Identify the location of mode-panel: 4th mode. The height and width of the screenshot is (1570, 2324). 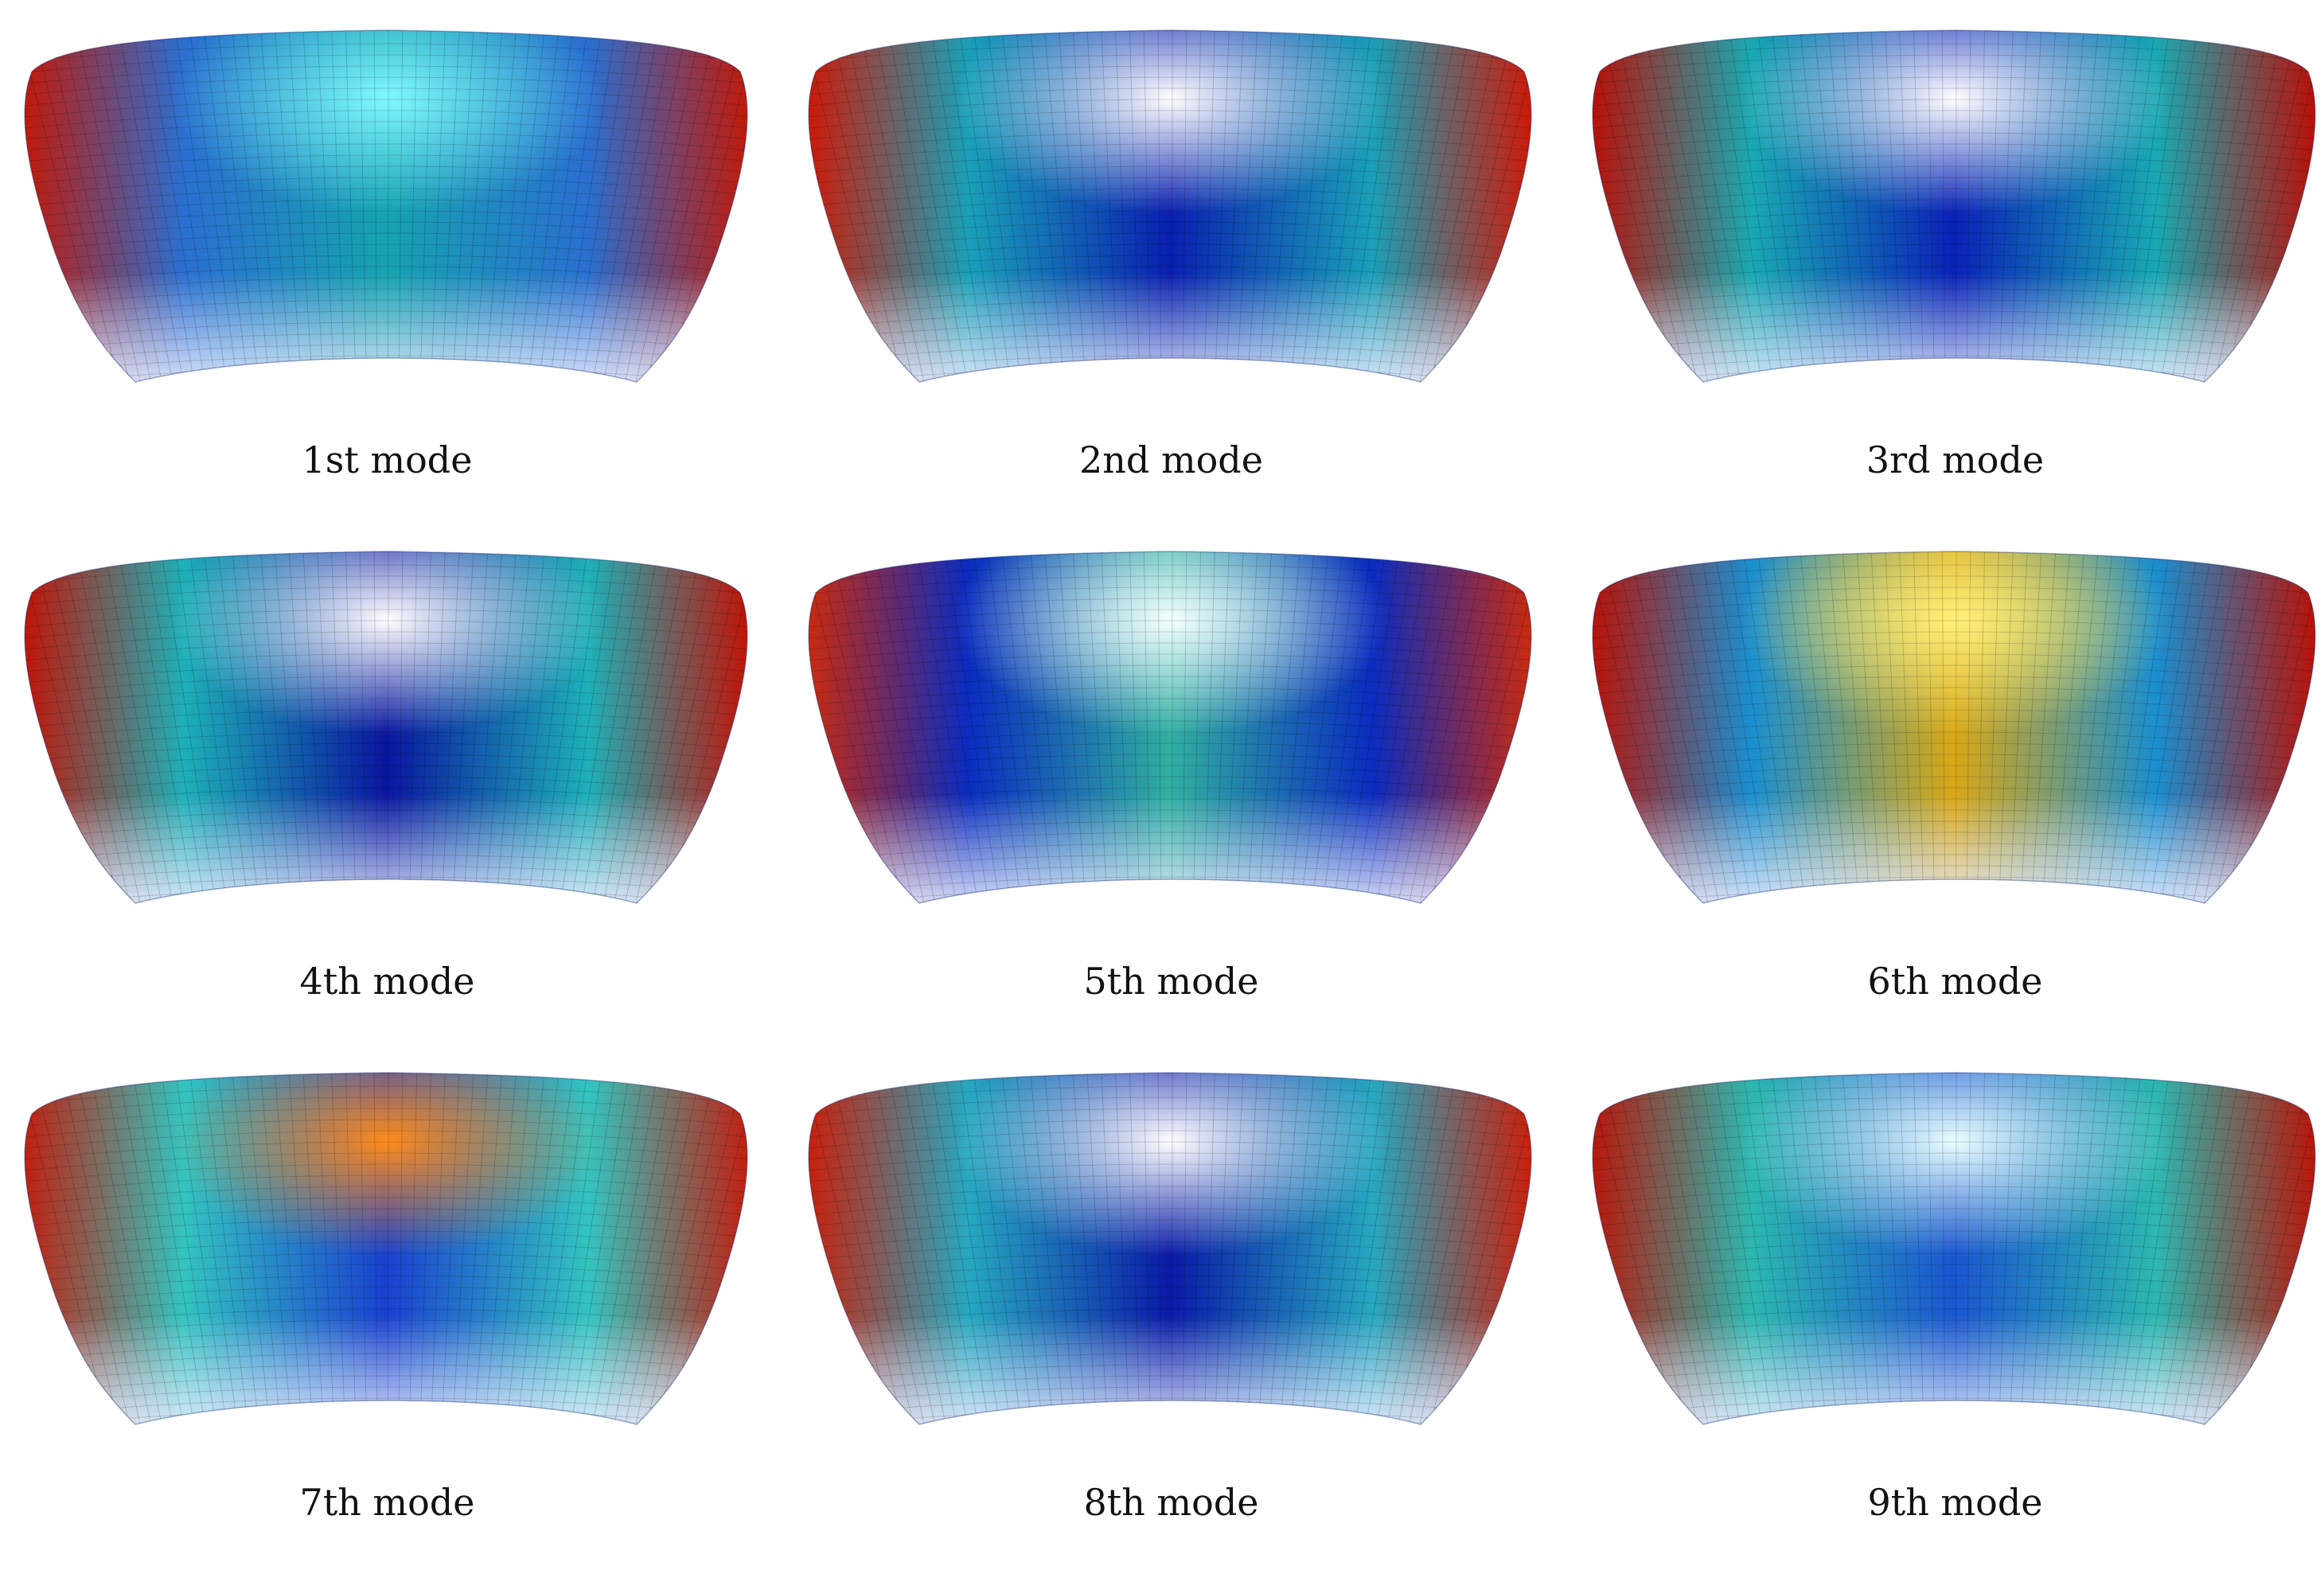
(387, 793).